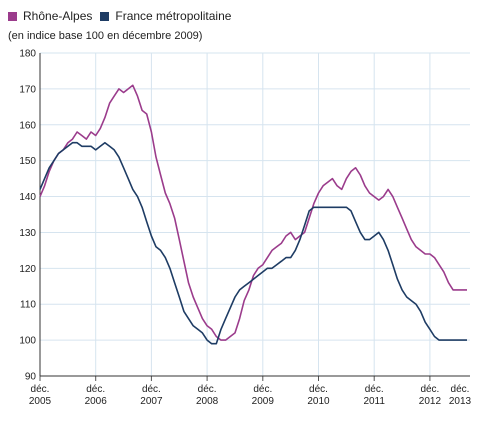 The height and width of the screenshot is (430, 480). Describe the element at coordinates (27, 125) in the screenshot. I see `y-tick-label: 160` at that location.